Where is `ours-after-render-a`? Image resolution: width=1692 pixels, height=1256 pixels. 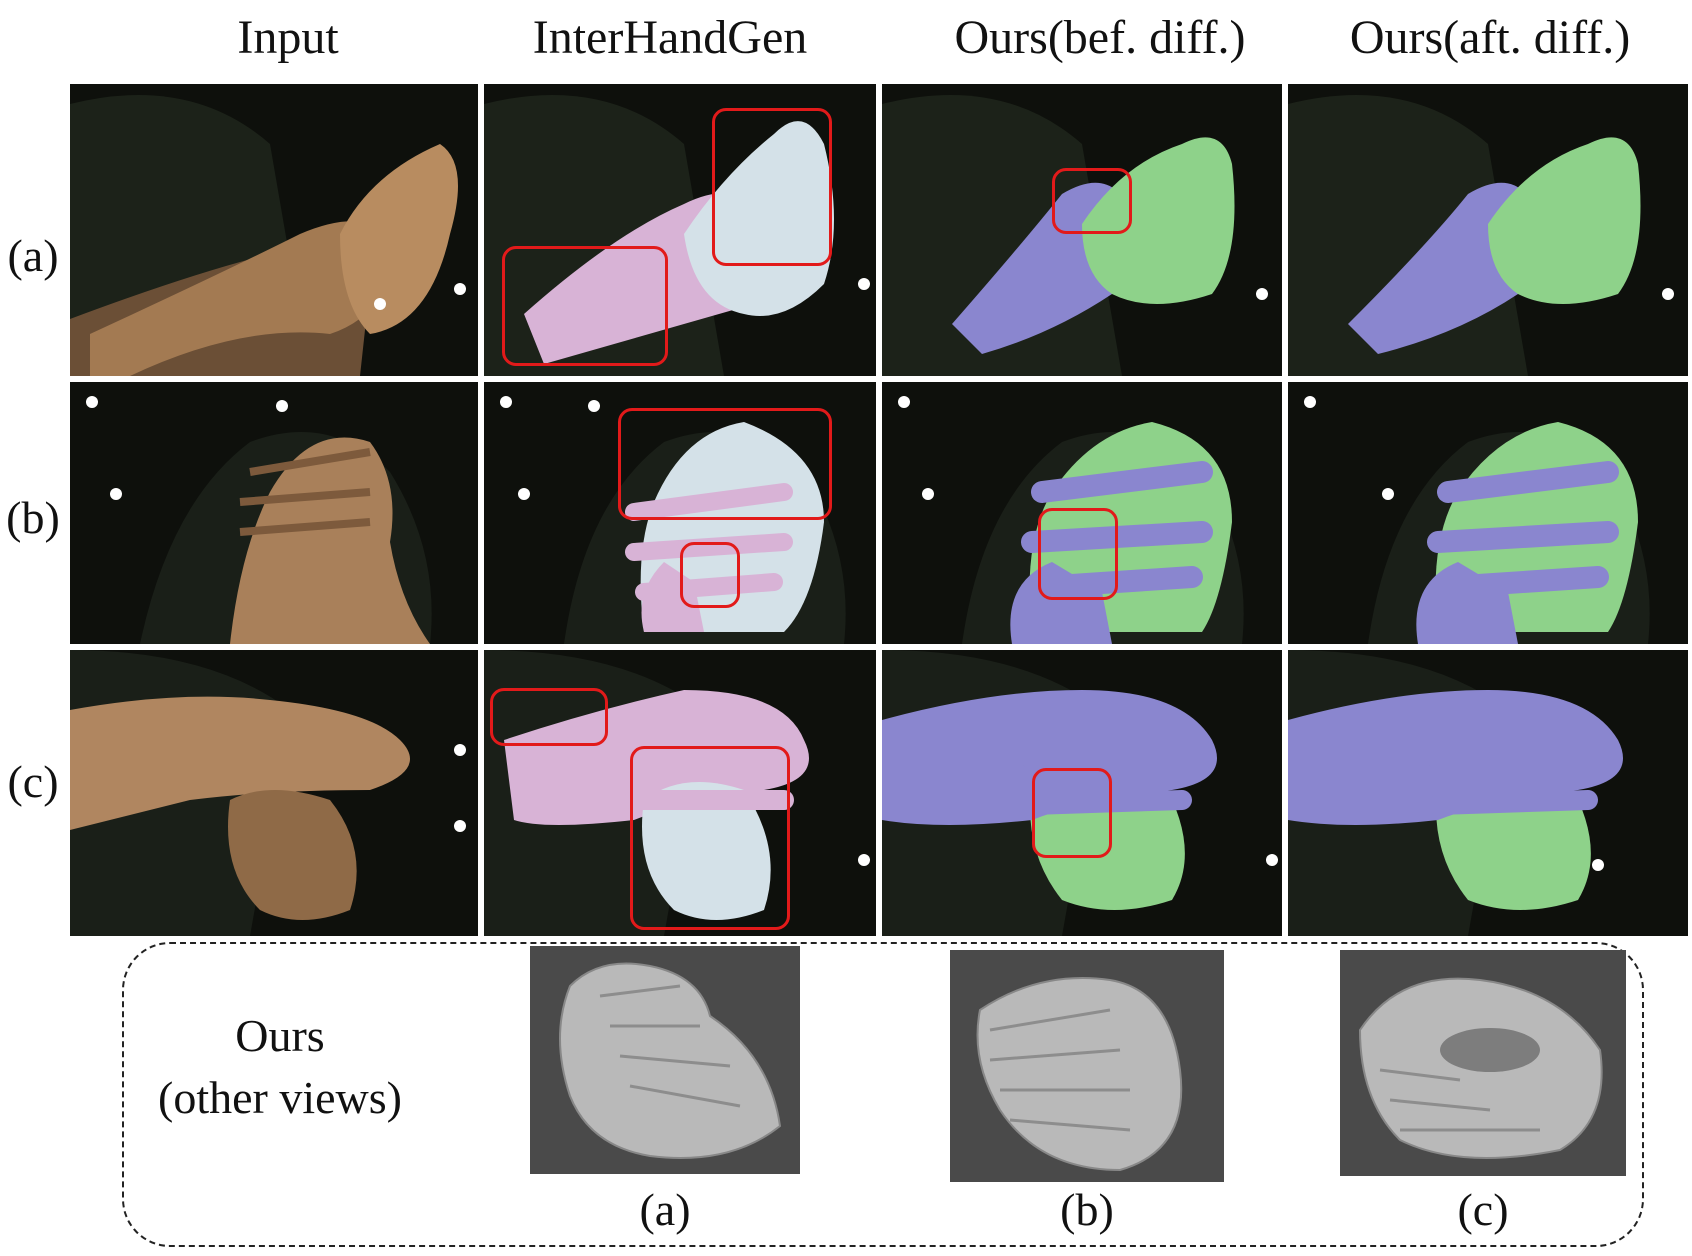
ours-after-render-a is located at coordinates (1488, 230).